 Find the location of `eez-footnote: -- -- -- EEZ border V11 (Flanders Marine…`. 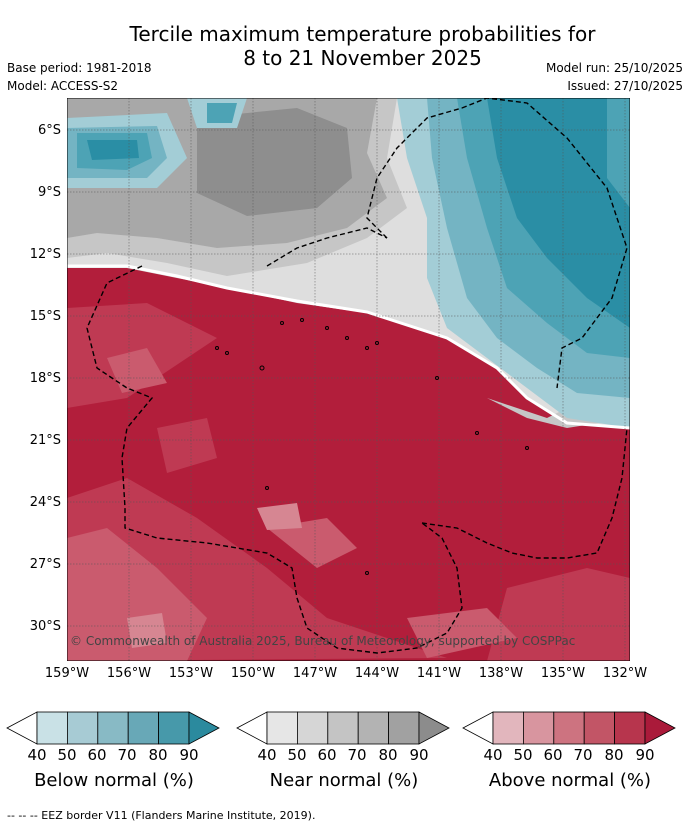

eez-footnote: -- -- -- EEZ border V11 (Flanders Marine… is located at coordinates (161, 815).